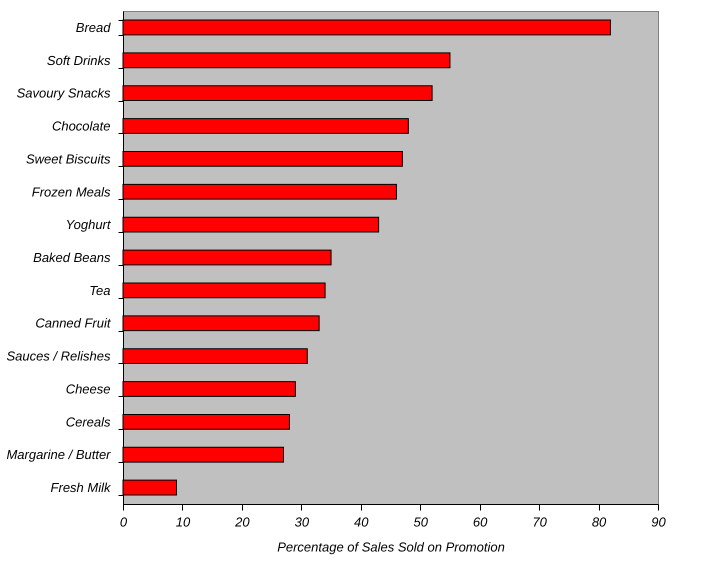  Describe the element at coordinates (242, 522) in the screenshot. I see `x-tick-label: 20` at that location.